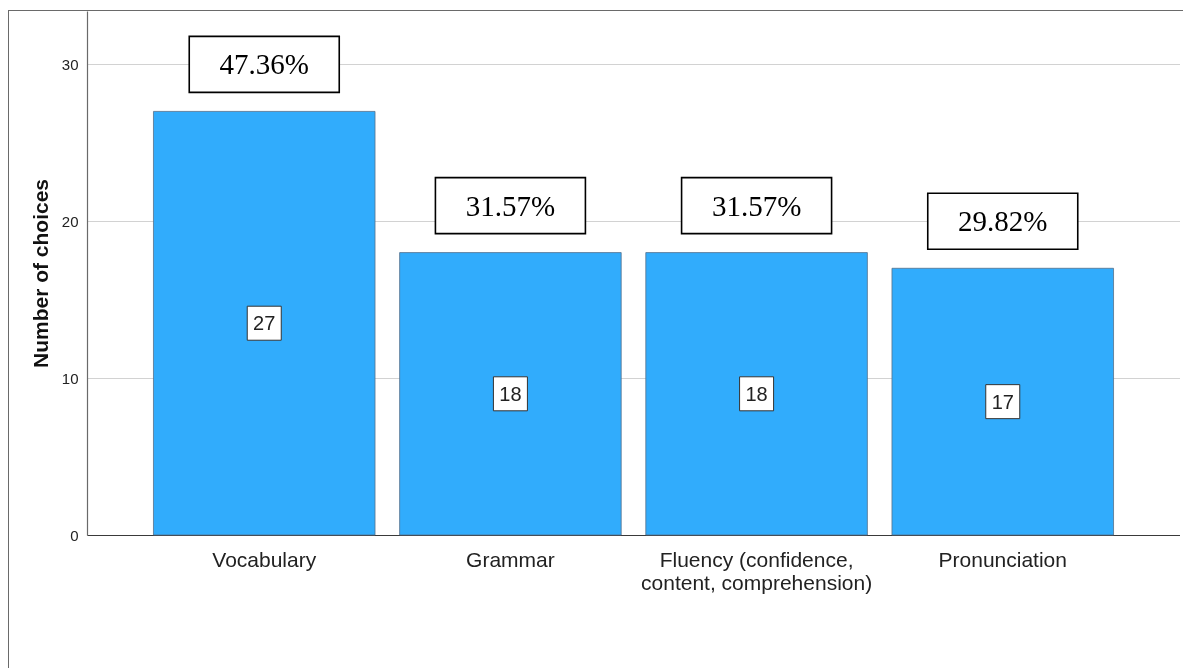 The image size is (1183, 668). I want to click on y-tick-label: 10, so click(70, 378).